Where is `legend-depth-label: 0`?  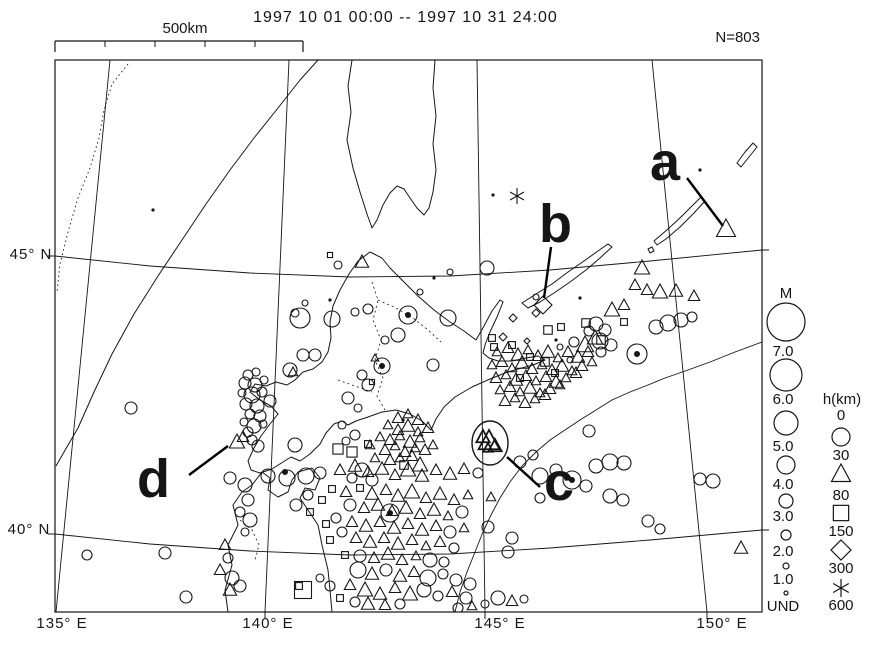 legend-depth-label: 0 is located at coordinates (841, 415).